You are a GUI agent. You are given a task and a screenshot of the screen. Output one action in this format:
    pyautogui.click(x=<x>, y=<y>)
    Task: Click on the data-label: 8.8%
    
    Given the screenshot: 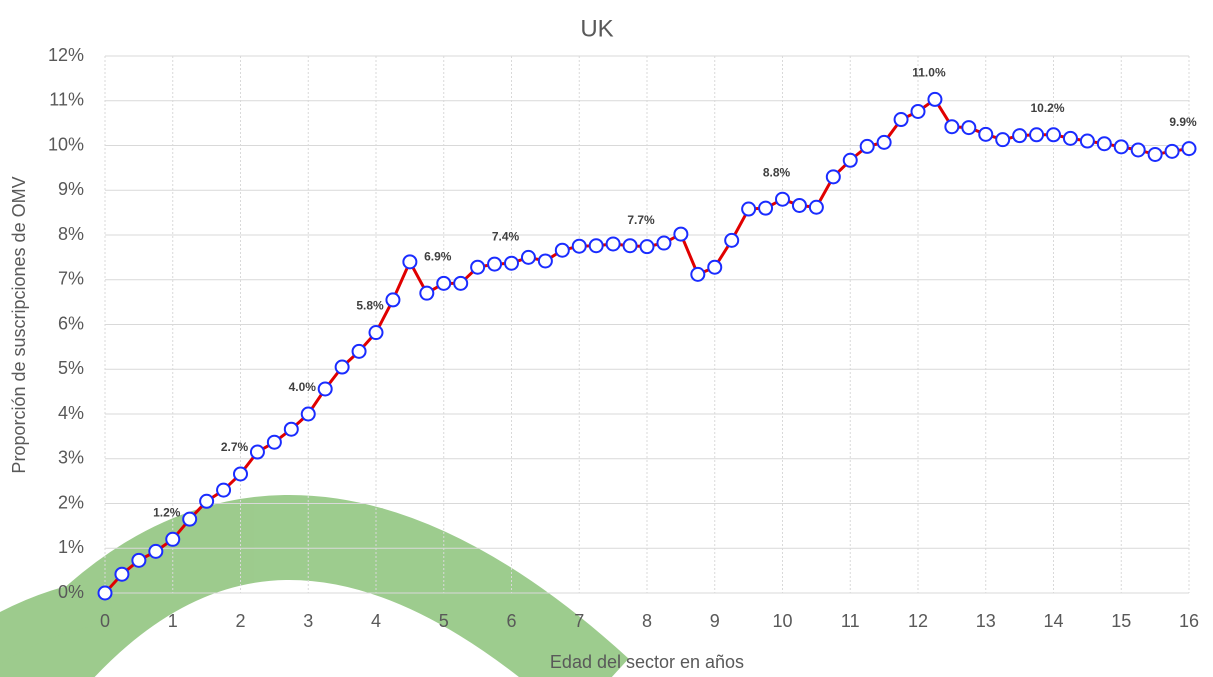 What is the action you would take?
    pyautogui.click(x=777, y=172)
    